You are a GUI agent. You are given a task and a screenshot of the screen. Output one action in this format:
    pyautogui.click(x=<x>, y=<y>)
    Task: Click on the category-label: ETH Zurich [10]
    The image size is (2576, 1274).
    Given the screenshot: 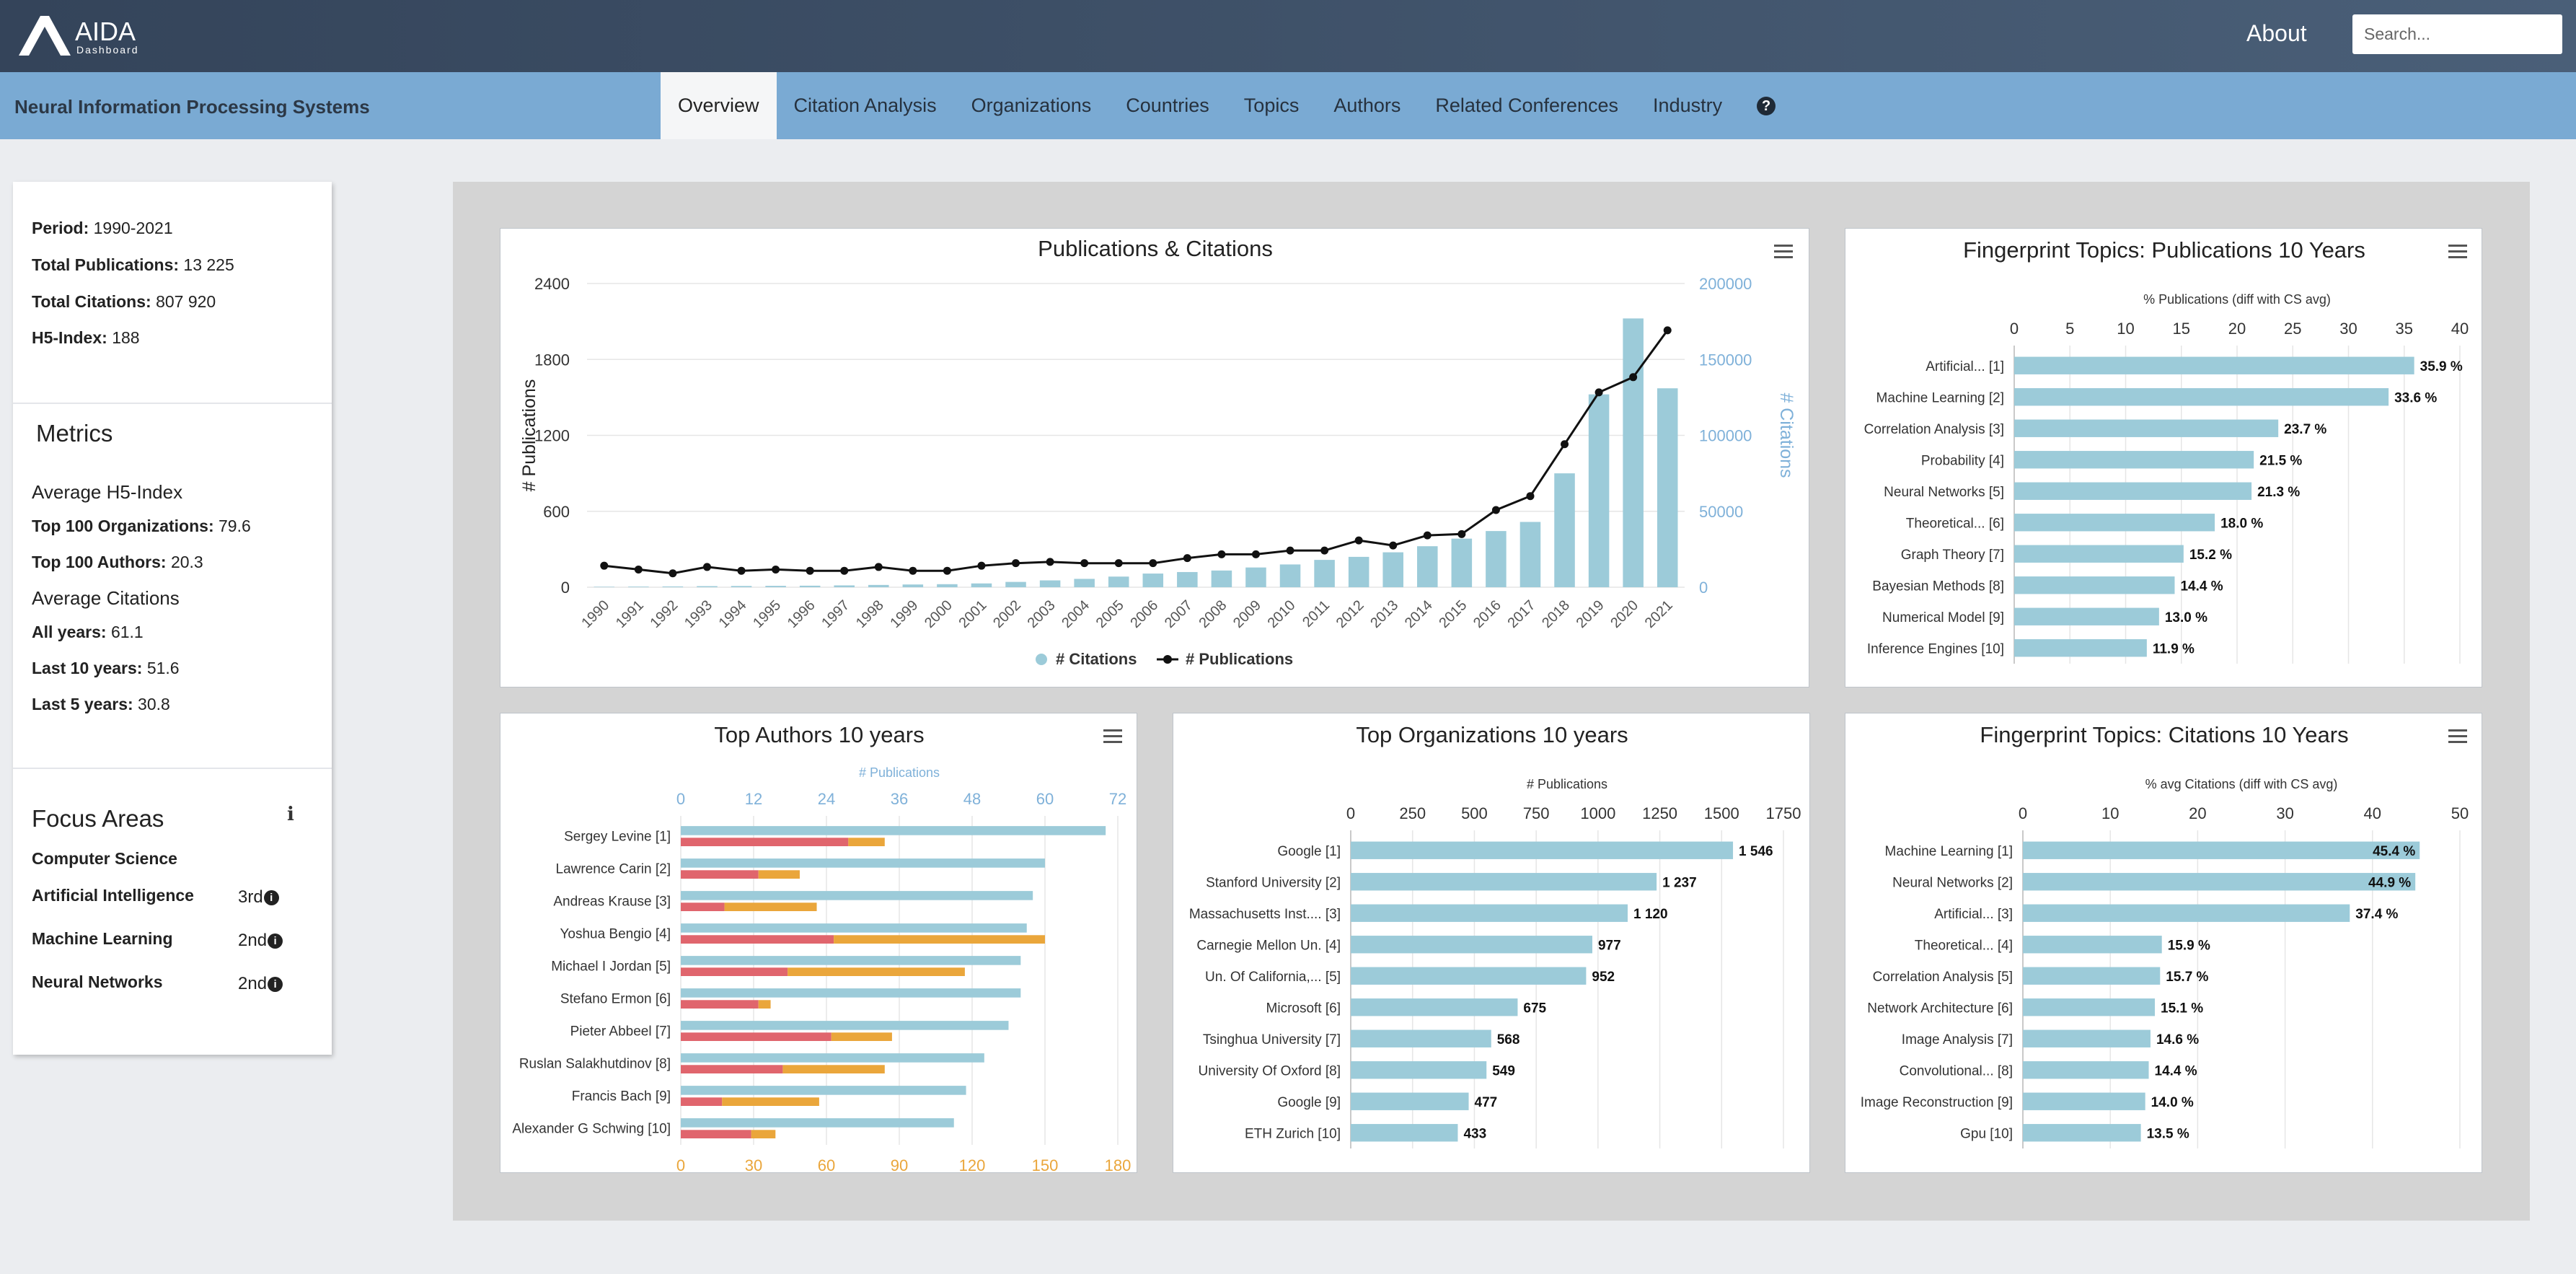 What is the action you would take?
    pyautogui.click(x=1293, y=1134)
    